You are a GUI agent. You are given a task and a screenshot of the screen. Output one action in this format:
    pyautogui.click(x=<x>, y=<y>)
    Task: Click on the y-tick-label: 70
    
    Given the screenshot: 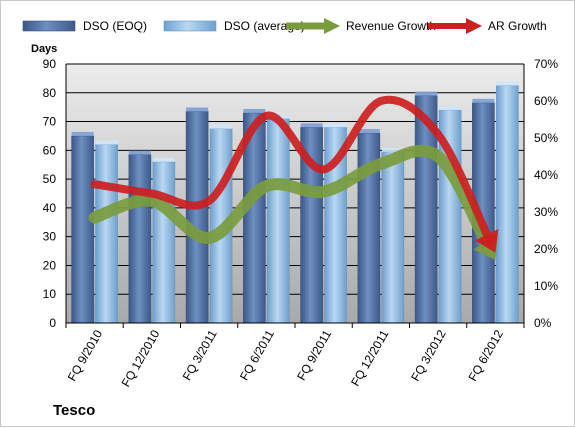 What is the action you would take?
    pyautogui.click(x=50, y=122)
    